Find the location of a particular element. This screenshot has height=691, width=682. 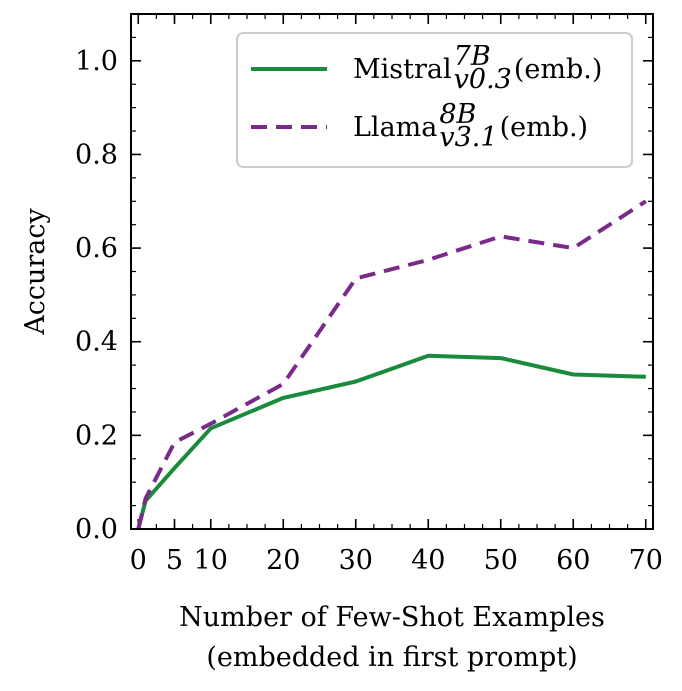

legend-subscript: v3.1 is located at coordinates (468, 137).